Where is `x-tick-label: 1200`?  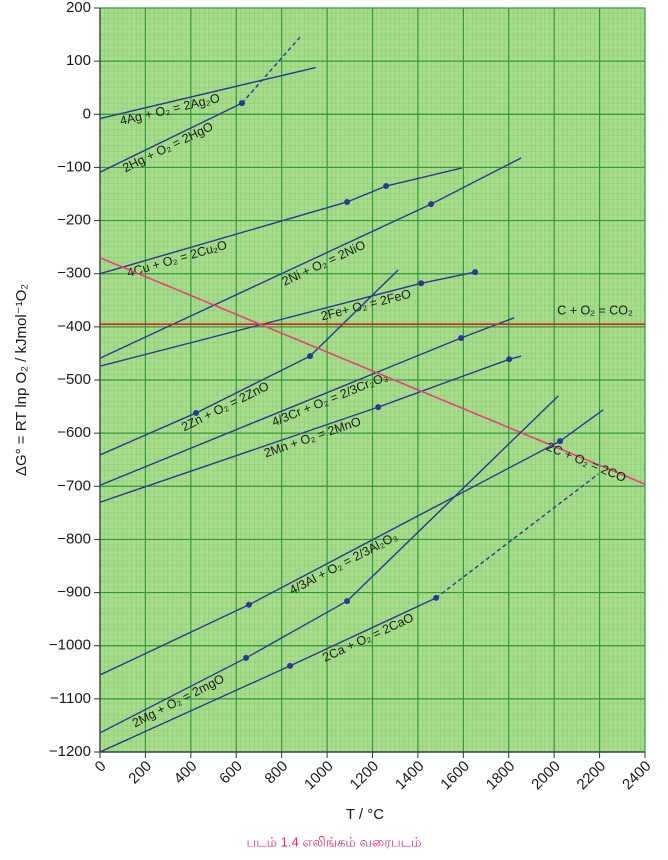 x-tick-label: 1200 is located at coordinates (365, 776).